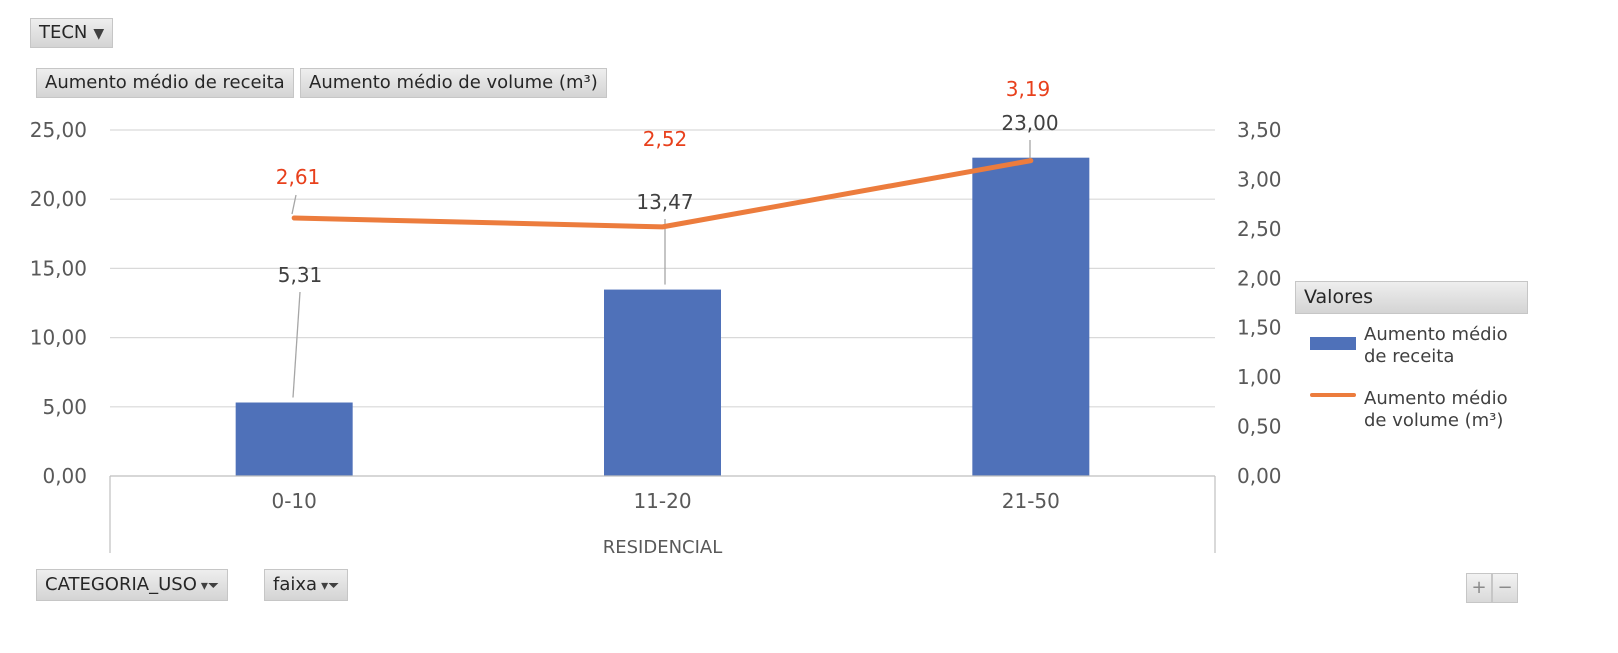  I want to click on value-field-volume-button: Aumento médio de volume (m³), so click(453, 83).